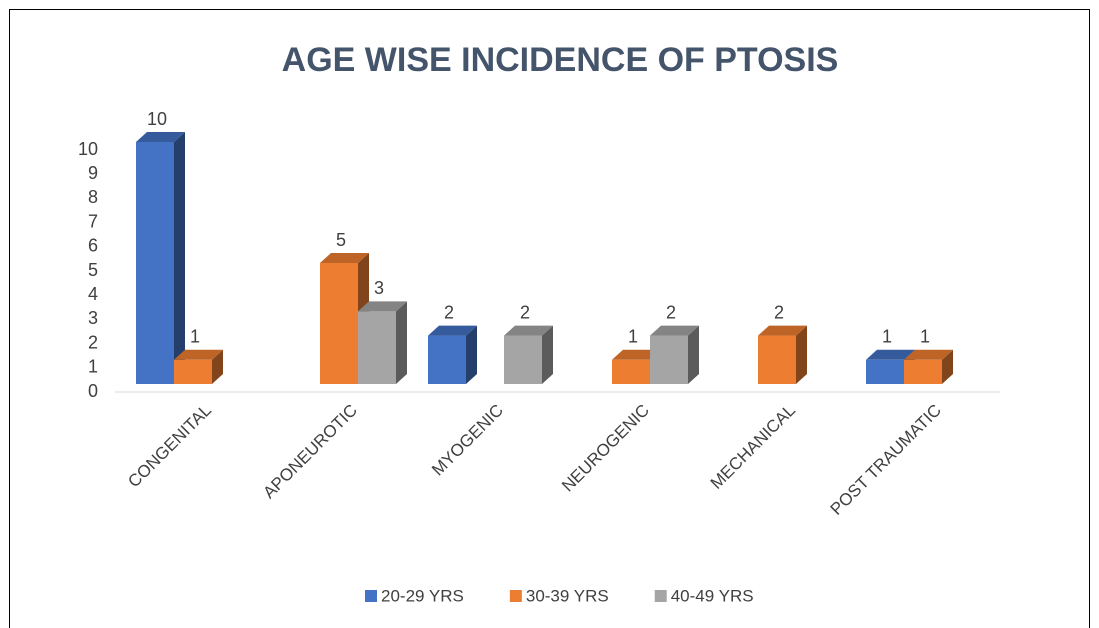 This screenshot has width=1099, height=628. I want to click on value-label: 10, so click(157, 119).